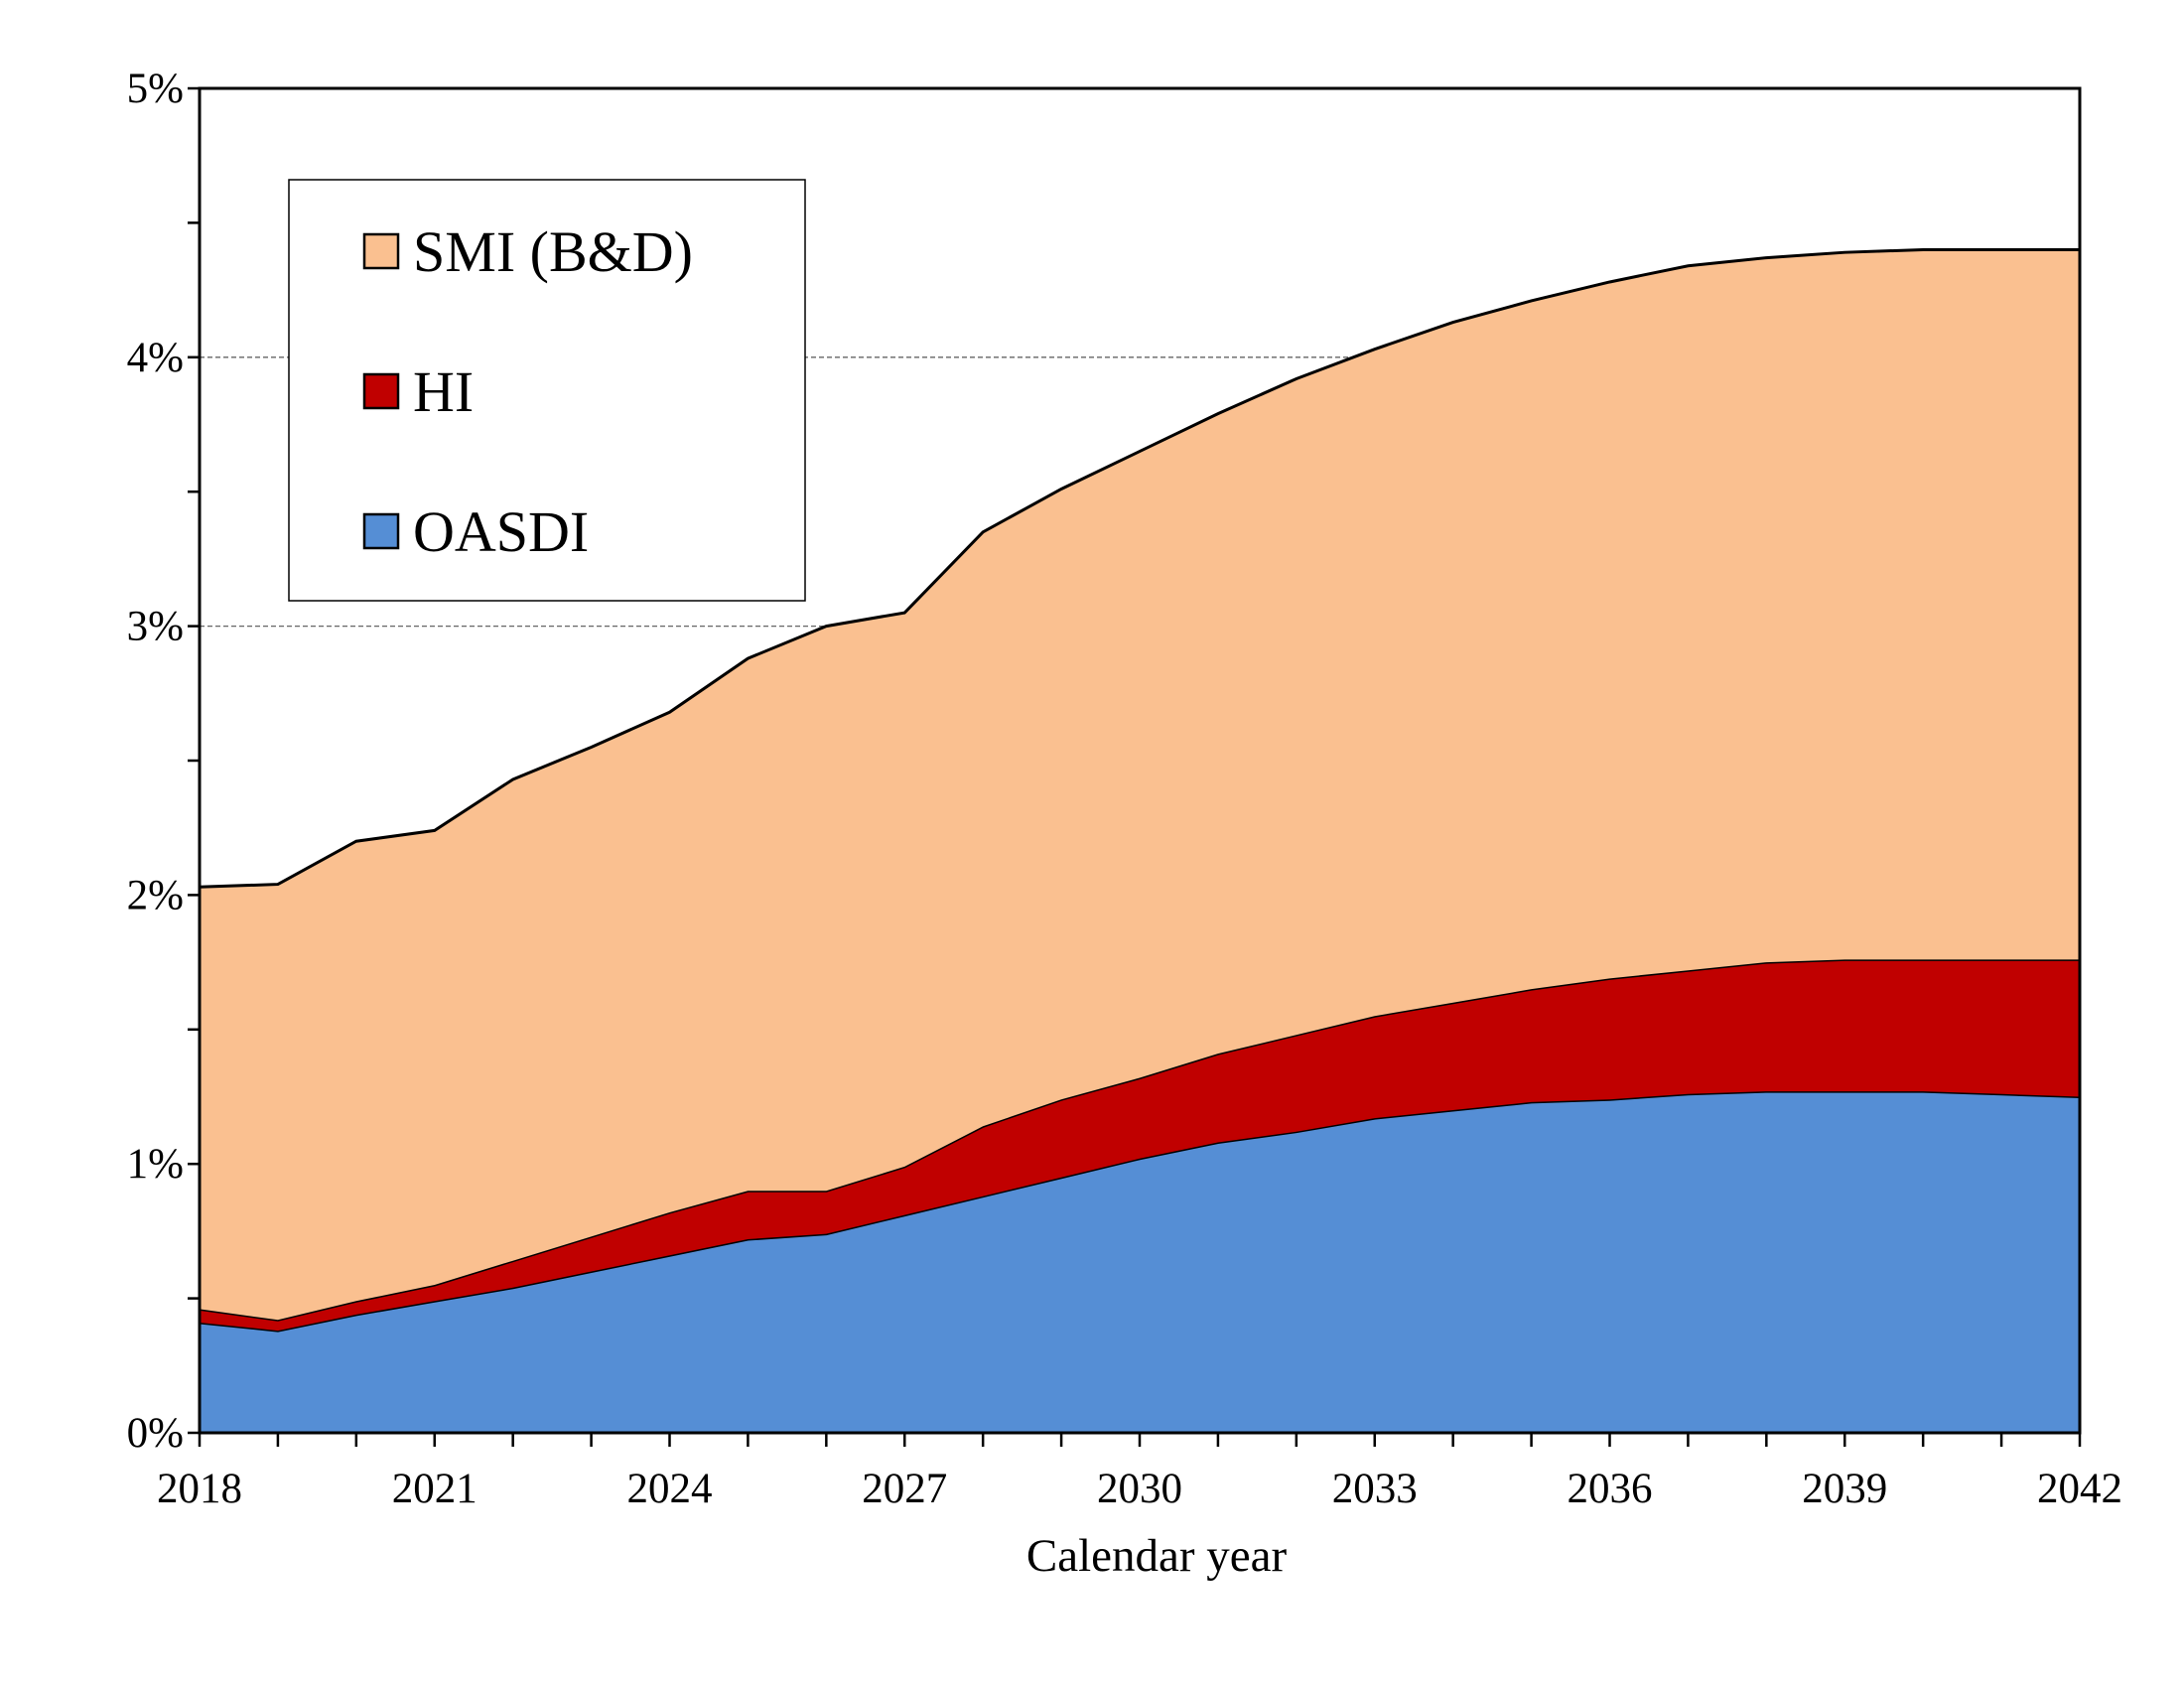  I want to click on y-axis-ticks: 0% 1% 2% 3% 4% 5%, so click(163, 761).